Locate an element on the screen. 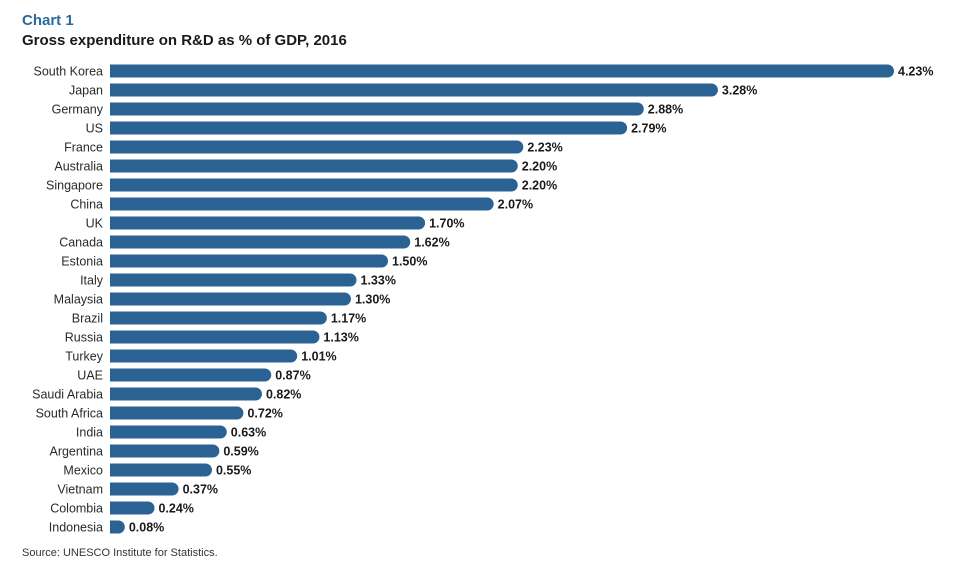 The height and width of the screenshot is (584, 960). data-label: 4.23% is located at coordinates (915, 72).